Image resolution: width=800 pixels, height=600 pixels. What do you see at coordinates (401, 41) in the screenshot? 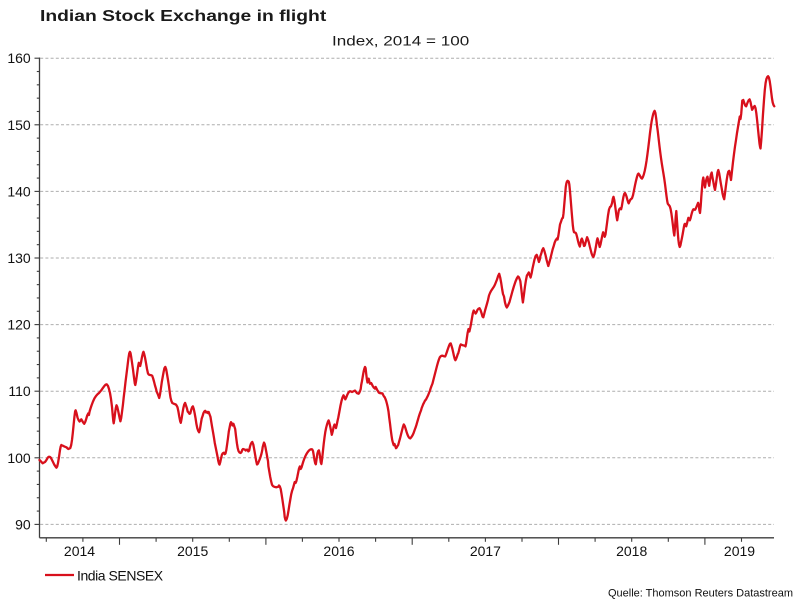
I see `svg-text: Index, 2014 = 100` at bounding box center [401, 41].